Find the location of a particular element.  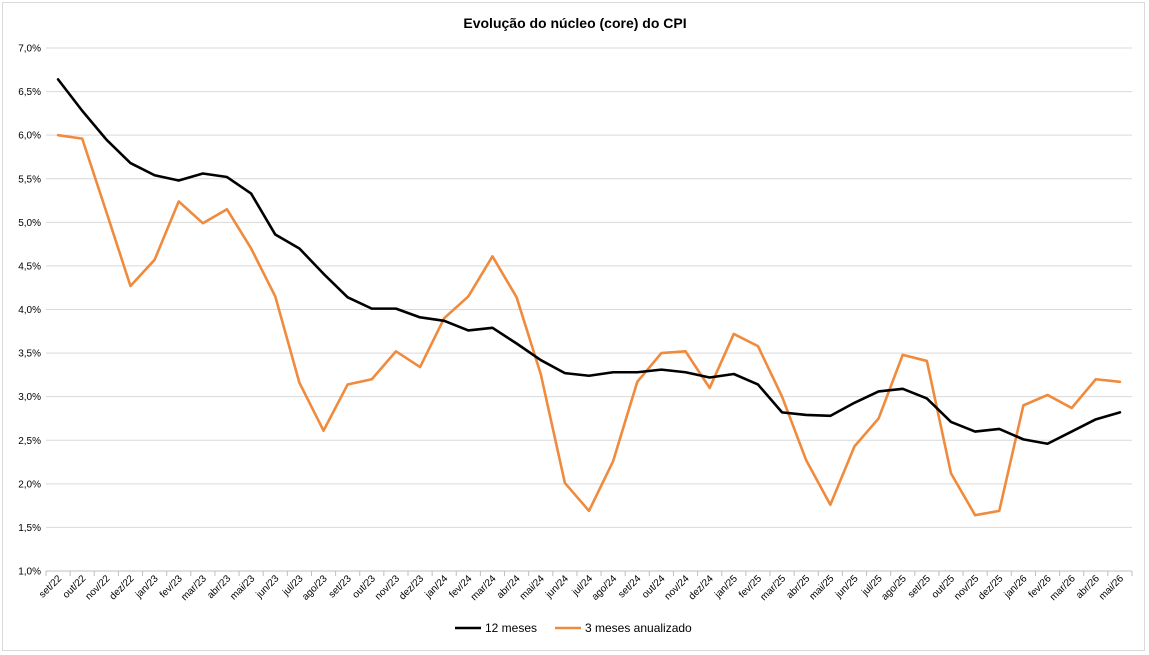

x-tick-label: mar/24 is located at coordinates (484, 588).